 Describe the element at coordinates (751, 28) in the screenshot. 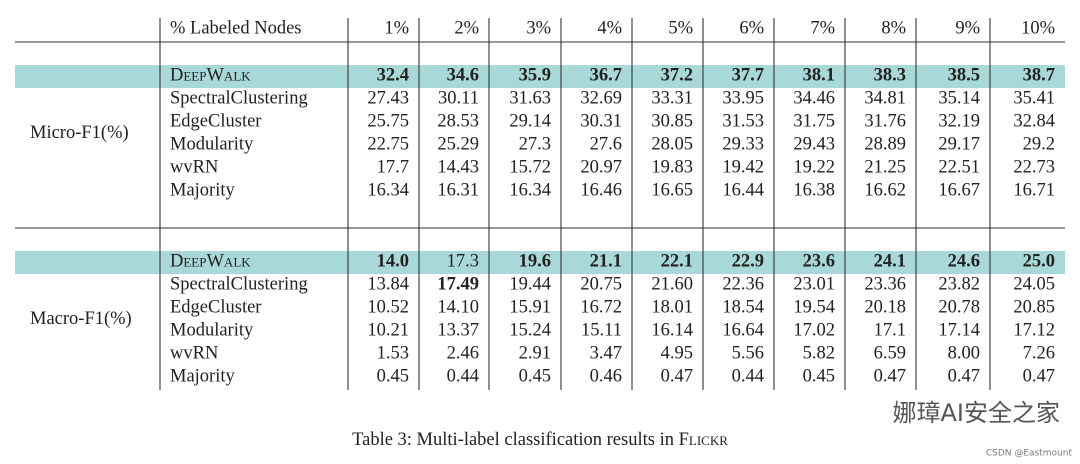

I see `column-header: 6%` at that location.